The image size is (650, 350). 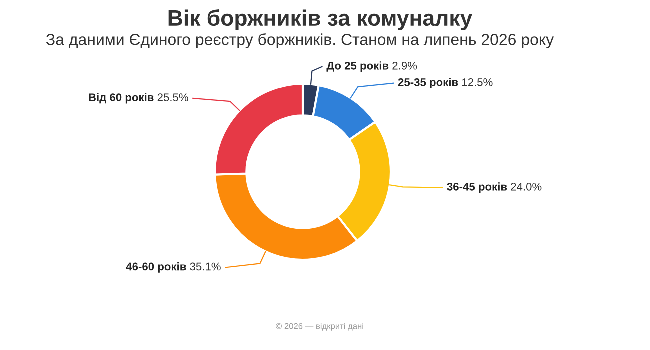 I want to click on data-label: 12.5%, so click(x=477, y=82).